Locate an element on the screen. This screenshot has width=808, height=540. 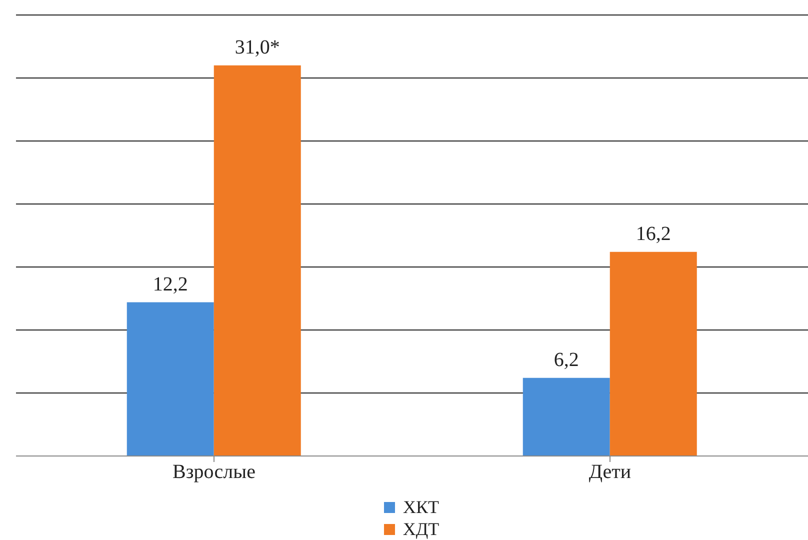
legend-label: ХКТ is located at coordinates (421, 507).